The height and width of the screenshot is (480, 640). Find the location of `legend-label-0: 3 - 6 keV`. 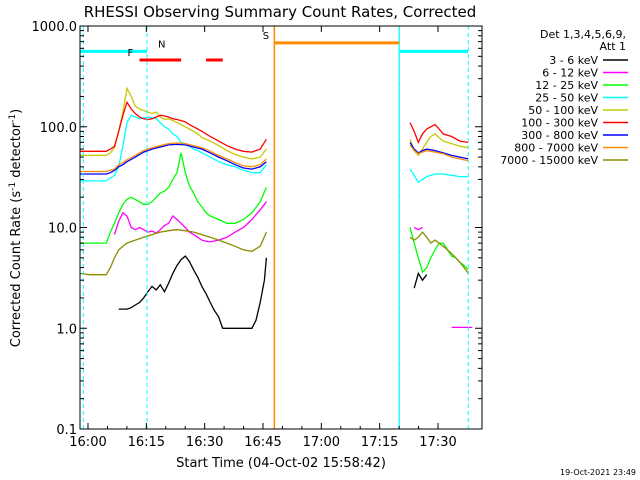

legend-label-0: 3 - 6 keV is located at coordinates (573, 60).